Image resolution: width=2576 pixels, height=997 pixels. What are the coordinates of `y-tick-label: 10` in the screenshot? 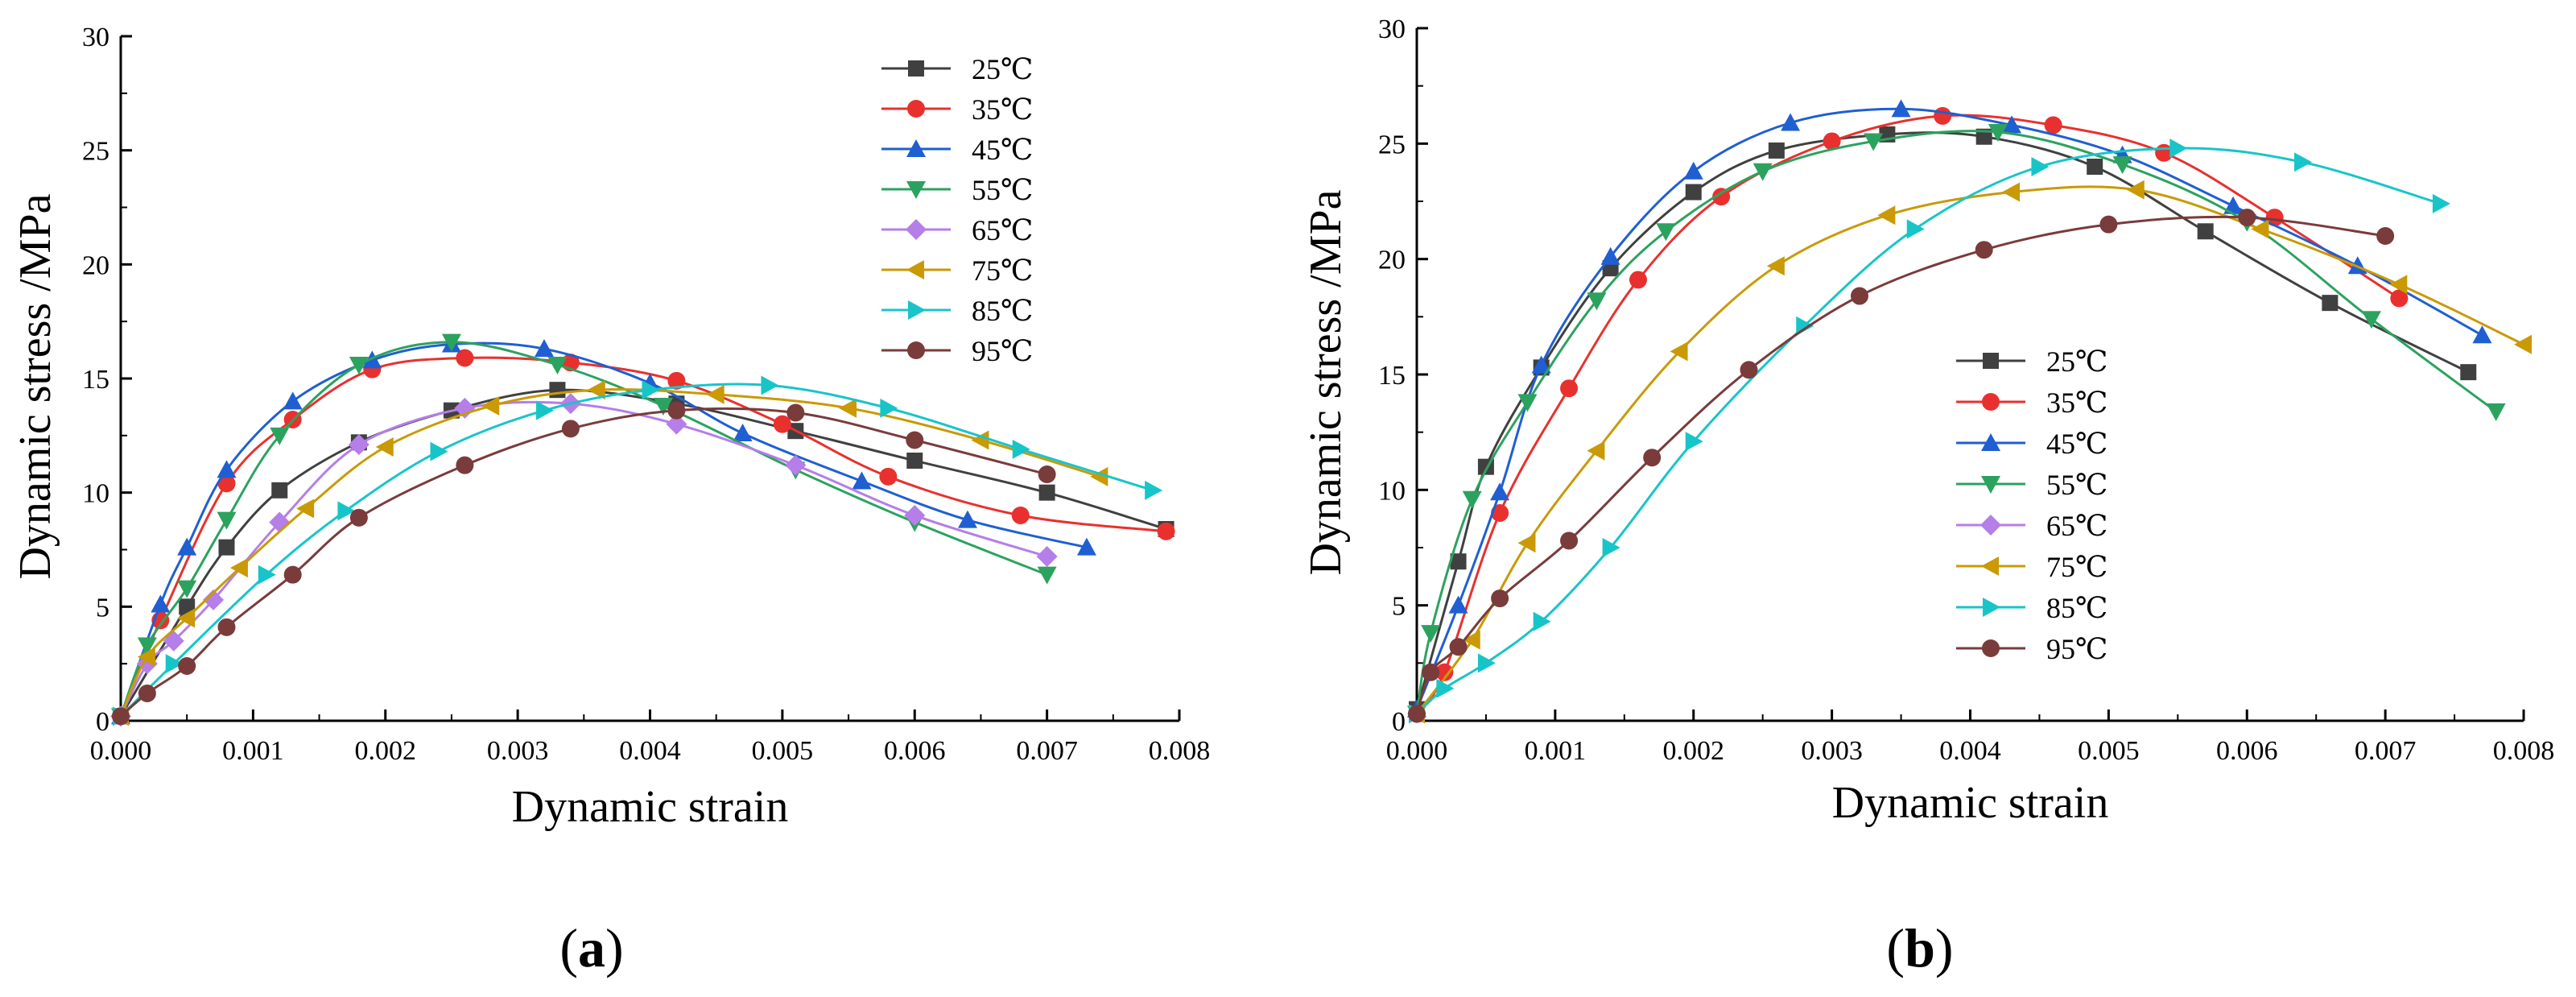 It's located at (1392, 491).